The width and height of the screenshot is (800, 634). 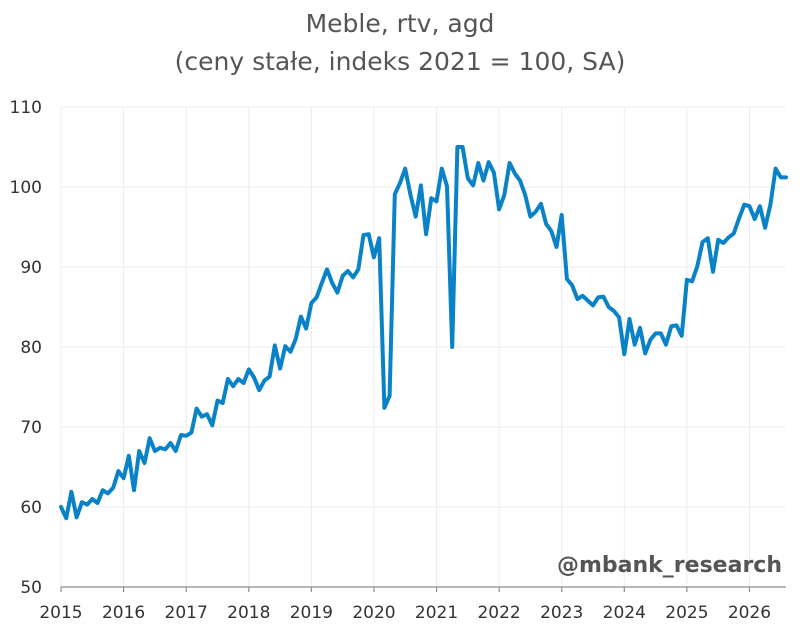 I want to click on x-tick-label: 2017, so click(x=186, y=613).